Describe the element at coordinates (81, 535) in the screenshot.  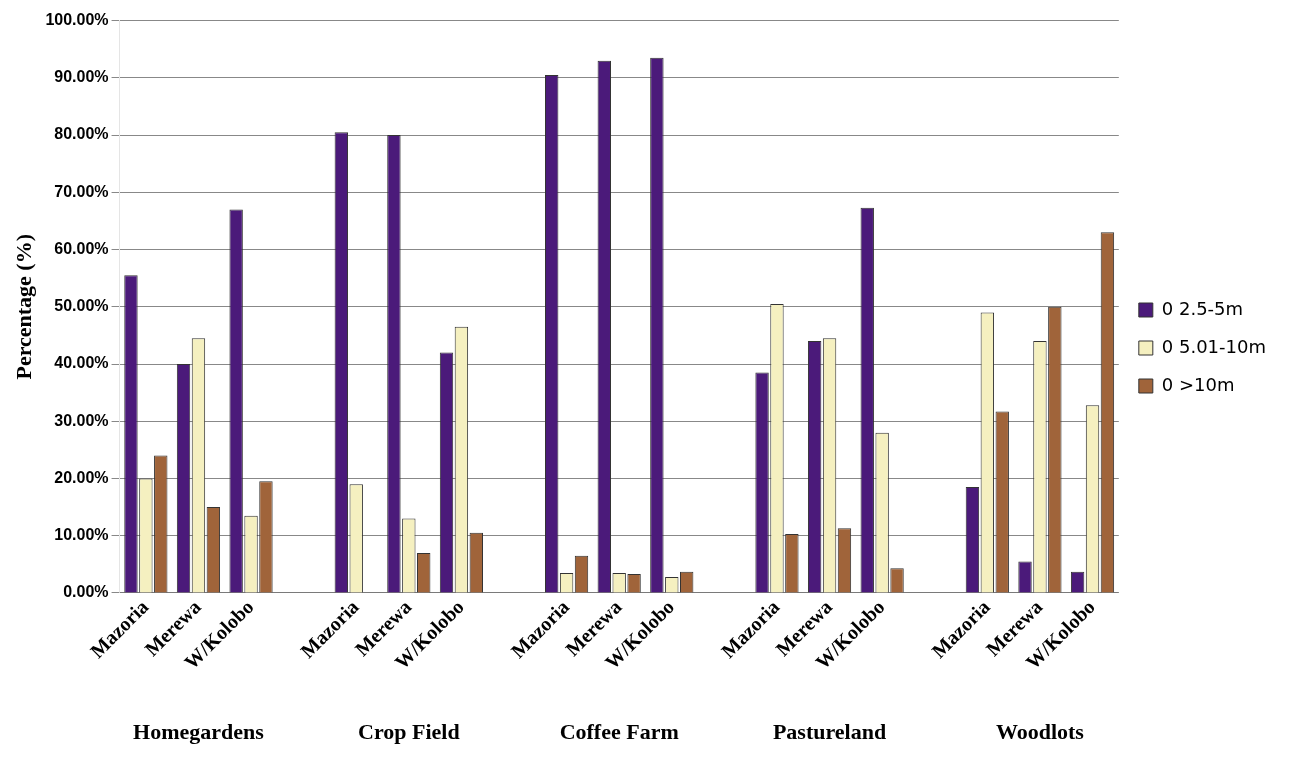
I see `y-tick-label: 10.00%` at that location.